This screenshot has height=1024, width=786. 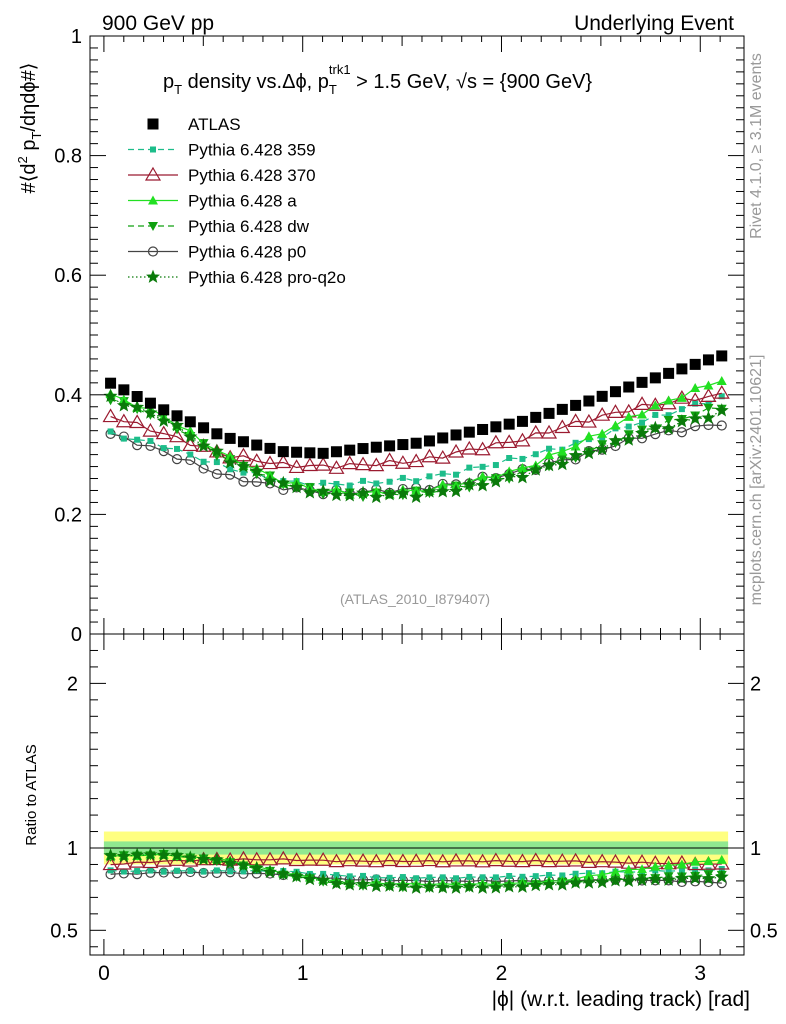 What do you see at coordinates (64, 931) in the screenshot?
I see `ratio-y-tick-label-left: 0.5` at bounding box center [64, 931].